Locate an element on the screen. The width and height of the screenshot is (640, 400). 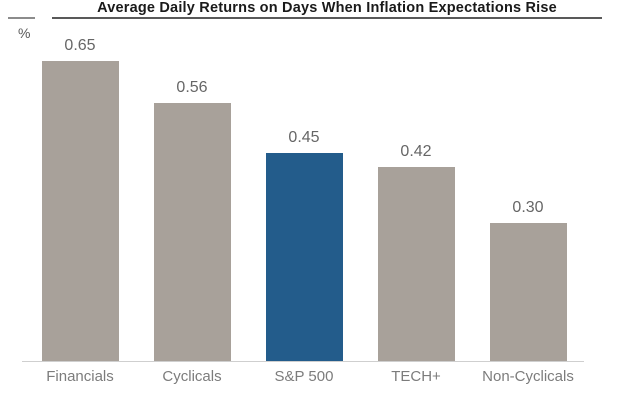
bar-category-label: S&P 500 is located at coordinates (304, 376).